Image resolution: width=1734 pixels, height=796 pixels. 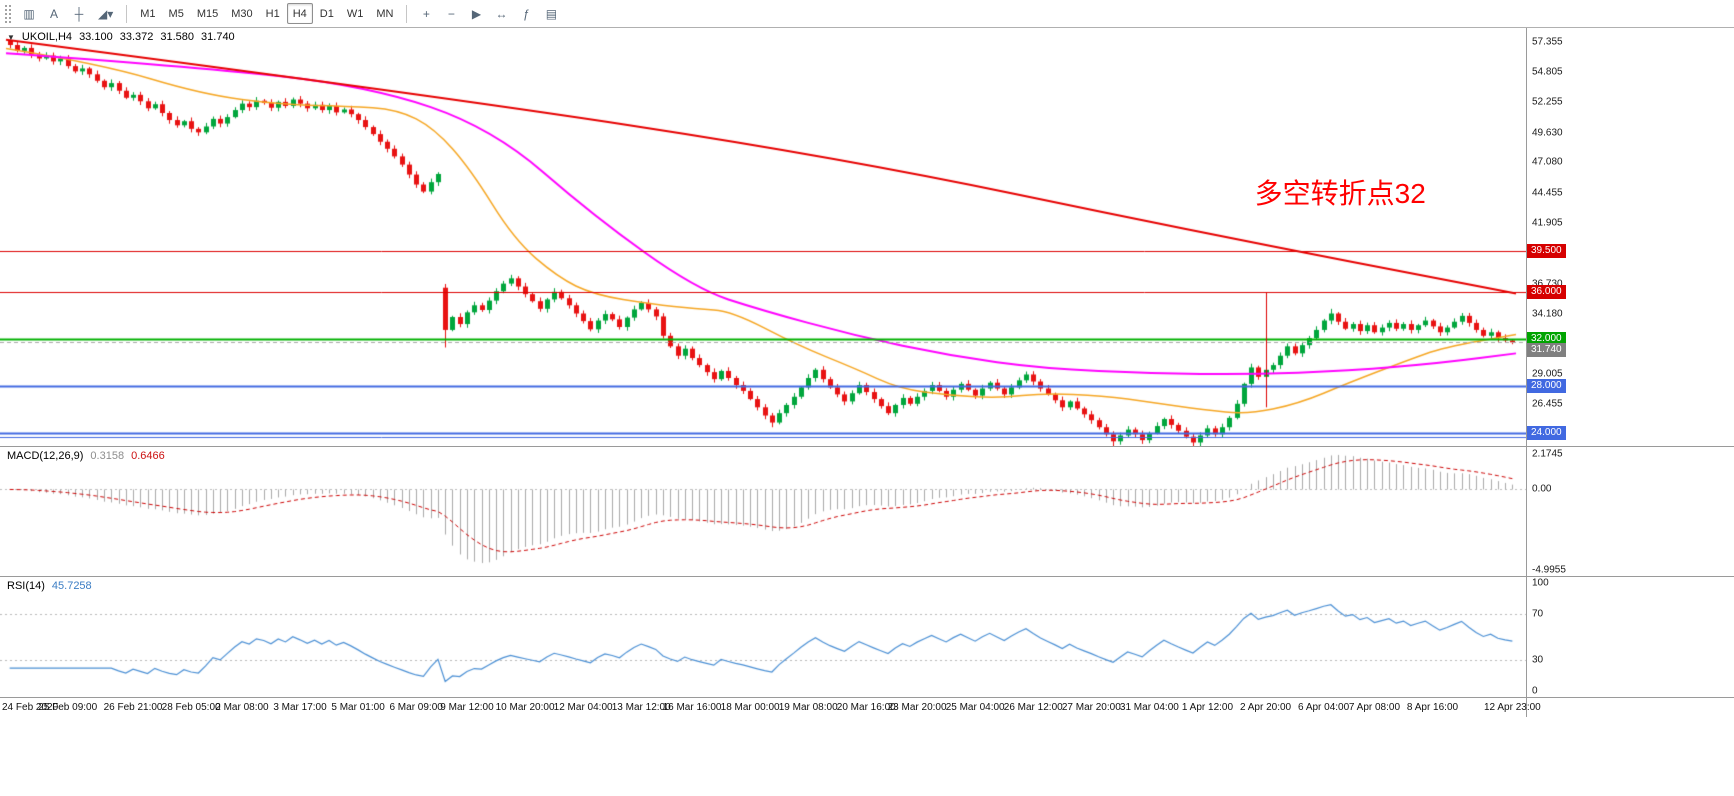 What do you see at coordinates (1265, 707) in the screenshot?
I see `time-label: 2 Apr 20:00` at bounding box center [1265, 707].